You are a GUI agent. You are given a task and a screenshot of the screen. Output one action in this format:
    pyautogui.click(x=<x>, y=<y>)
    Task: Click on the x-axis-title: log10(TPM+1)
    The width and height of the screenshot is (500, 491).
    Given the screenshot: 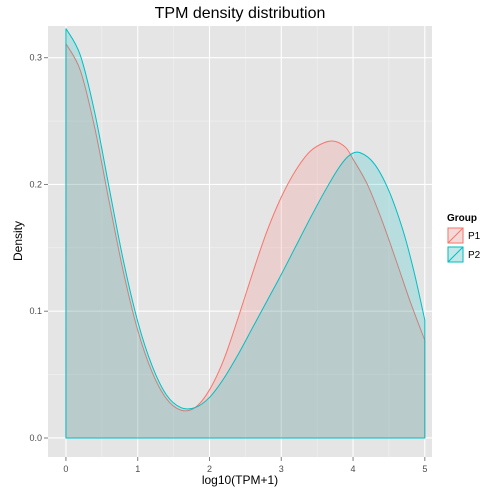 What is the action you would take?
    pyautogui.click(x=240, y=480)
    